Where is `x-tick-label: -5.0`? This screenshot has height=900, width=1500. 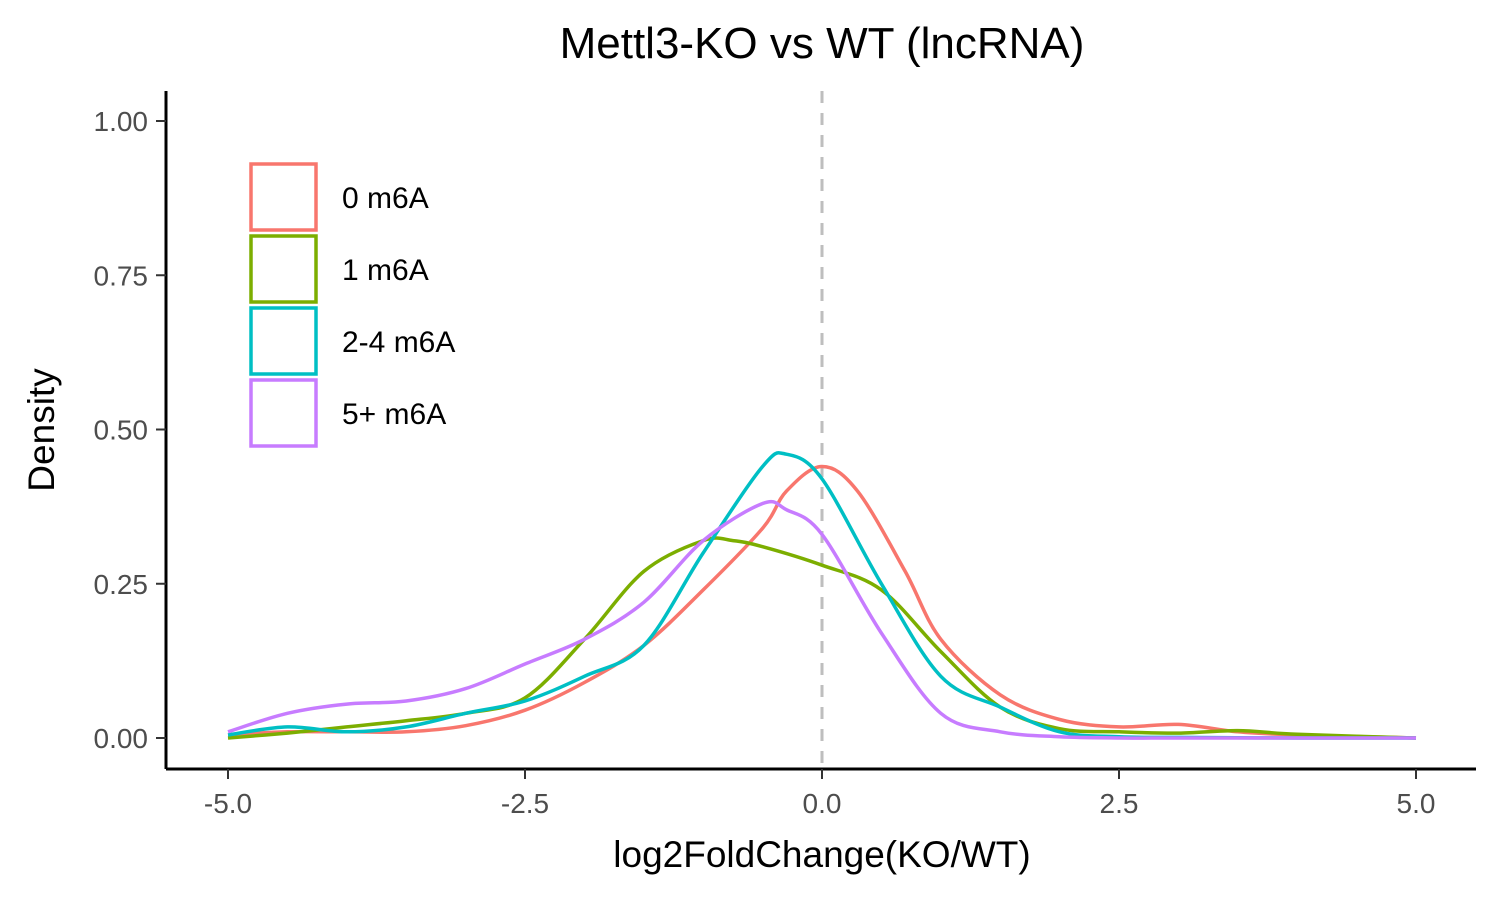
x-tick-label: -5.0 is located at coordinates (228, 803).